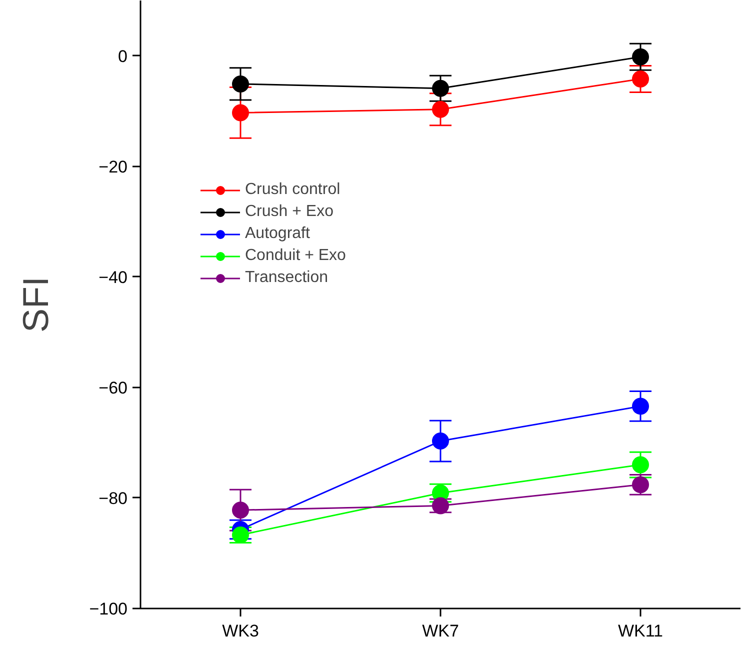 The width and height of the screenshot is (750, 658). What do you see at coordinates (123, 56) in the screenshot?
I see `y-tick-label: 0` at bounding box center [123, 56].